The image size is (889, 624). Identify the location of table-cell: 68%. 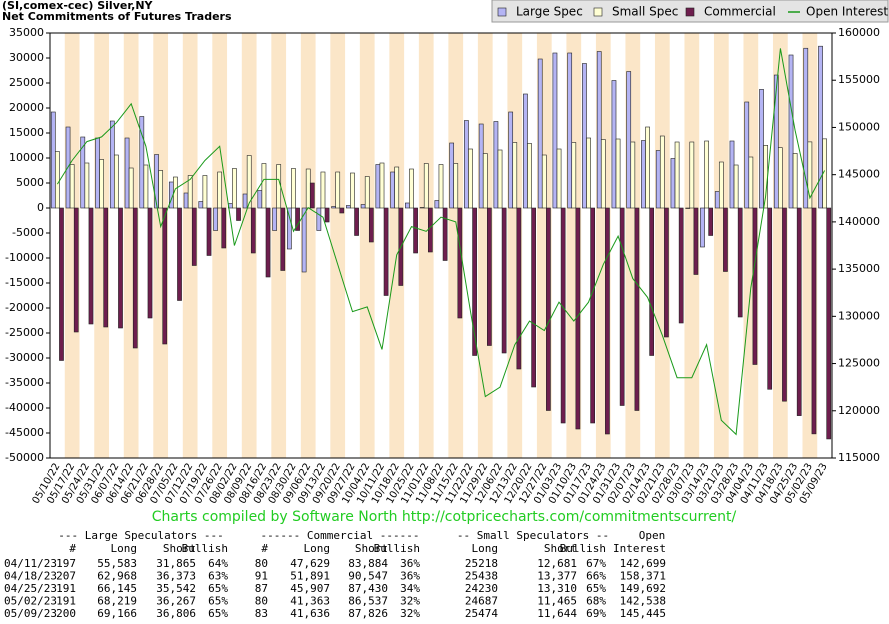
(596, 601).